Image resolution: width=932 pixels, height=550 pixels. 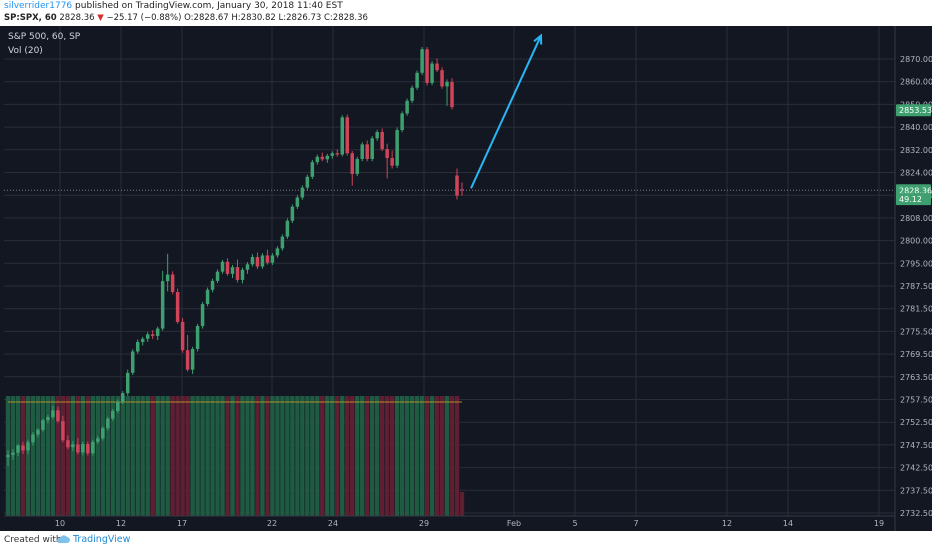 What do you see at coordinates (449, 521) in the screenshot?
I see `time-axis: 10 12 17 22 24 29 Feb 5 7 12 14 19` at bounding box center [449, 521].